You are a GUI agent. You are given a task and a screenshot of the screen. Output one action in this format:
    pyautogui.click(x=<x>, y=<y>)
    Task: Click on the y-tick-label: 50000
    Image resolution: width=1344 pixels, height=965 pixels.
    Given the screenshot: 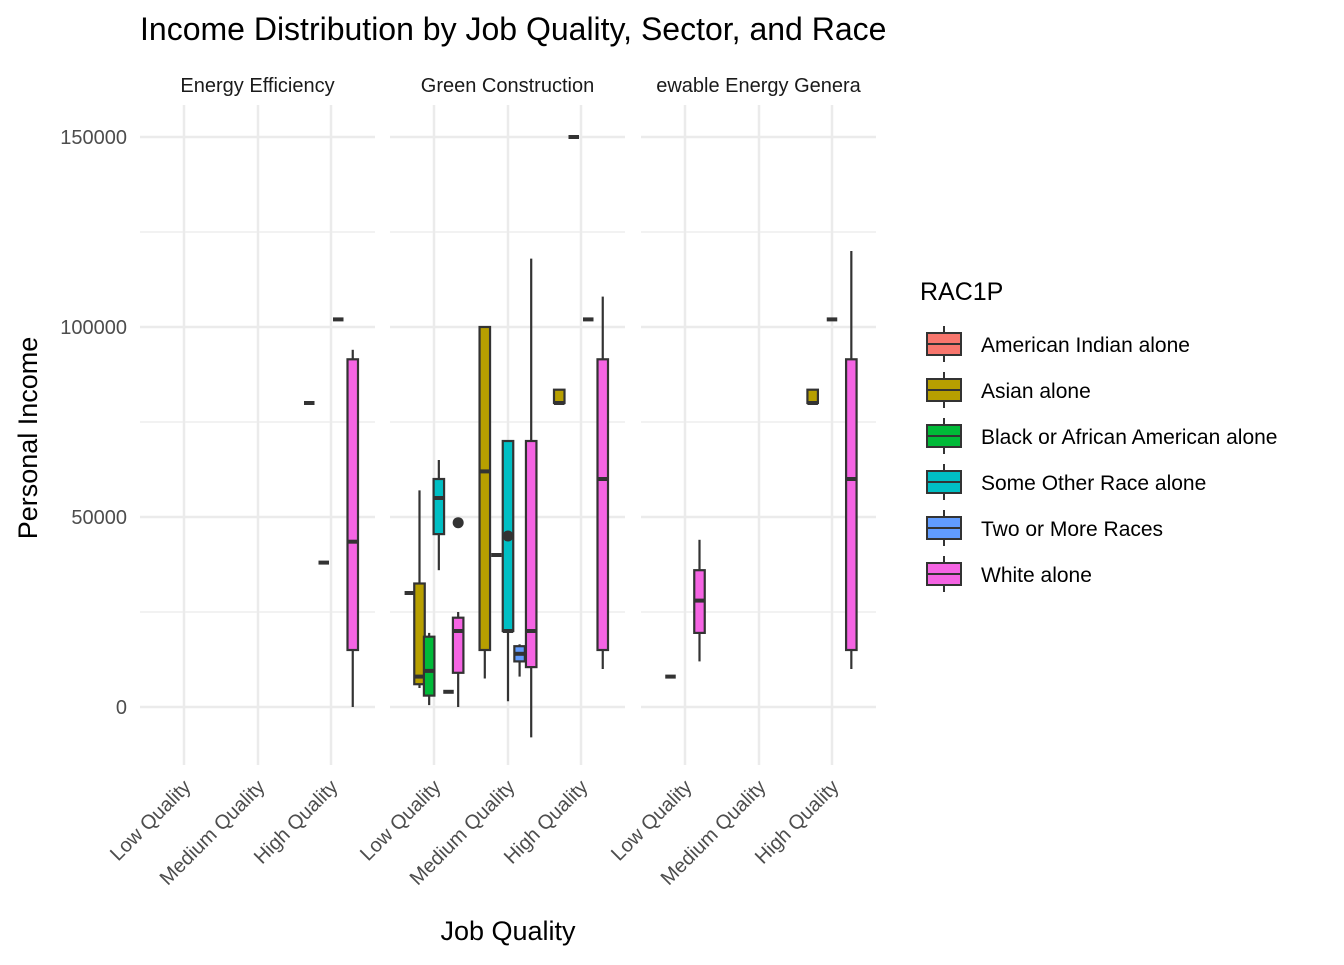 What is the action you would take?
    pyautogui.click(x=99, y=518)
    